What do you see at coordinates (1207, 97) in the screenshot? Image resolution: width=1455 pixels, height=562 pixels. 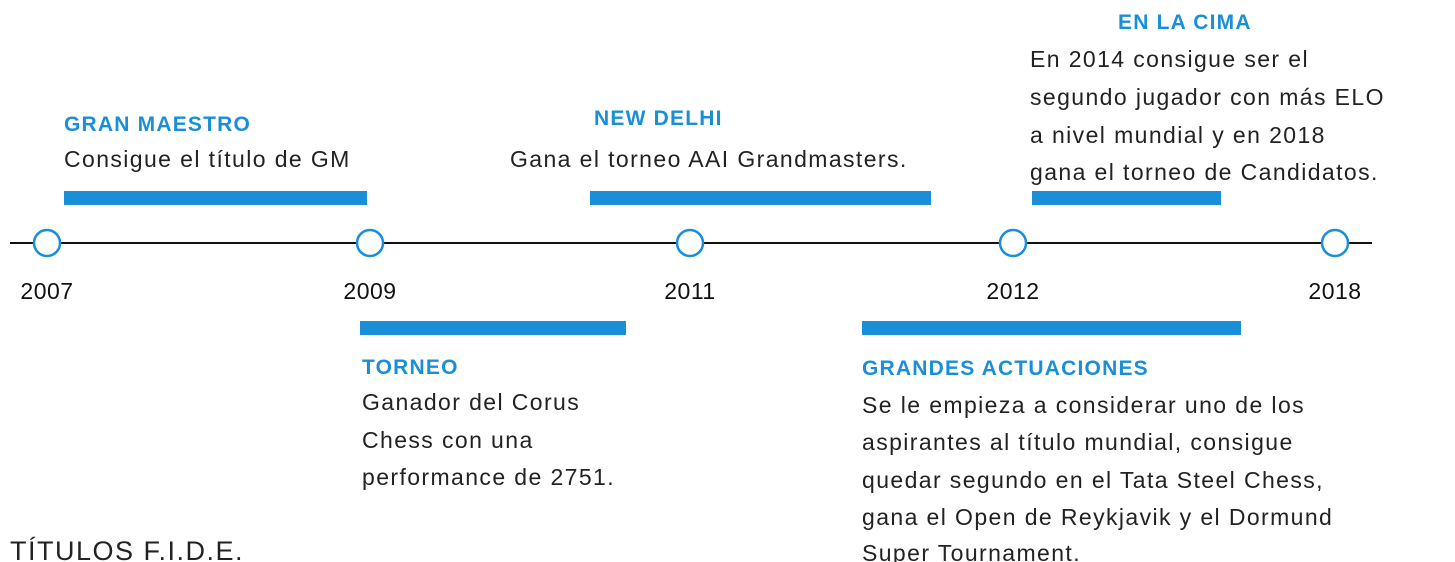 I see `event-text: segundo jugador con más ELO` at bounding box center [1207, 97].